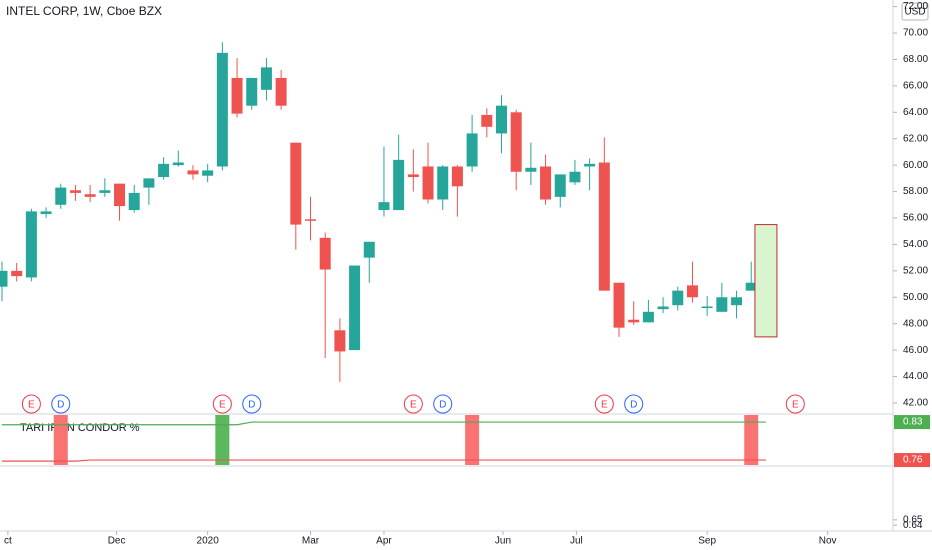  What do you see at coordinates (915, 323) in the screenshot?
I see `y-tick-label: 48.00` at bounding box center [915, 323].